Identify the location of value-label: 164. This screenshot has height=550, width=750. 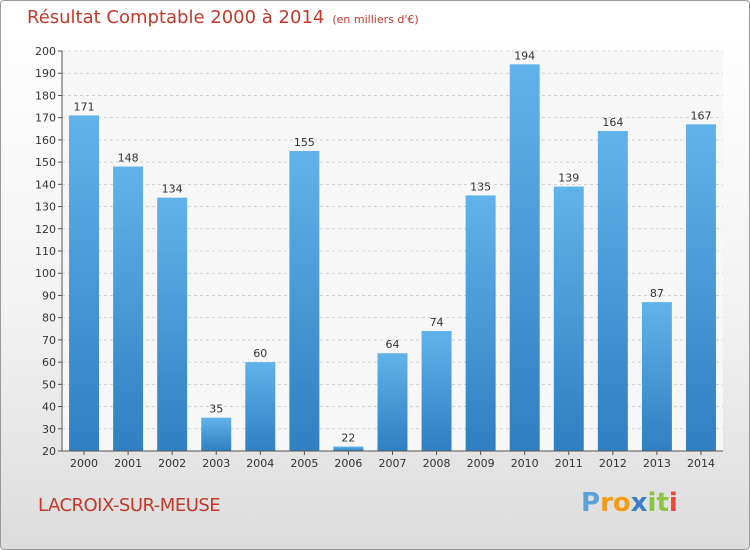
(612, 122).